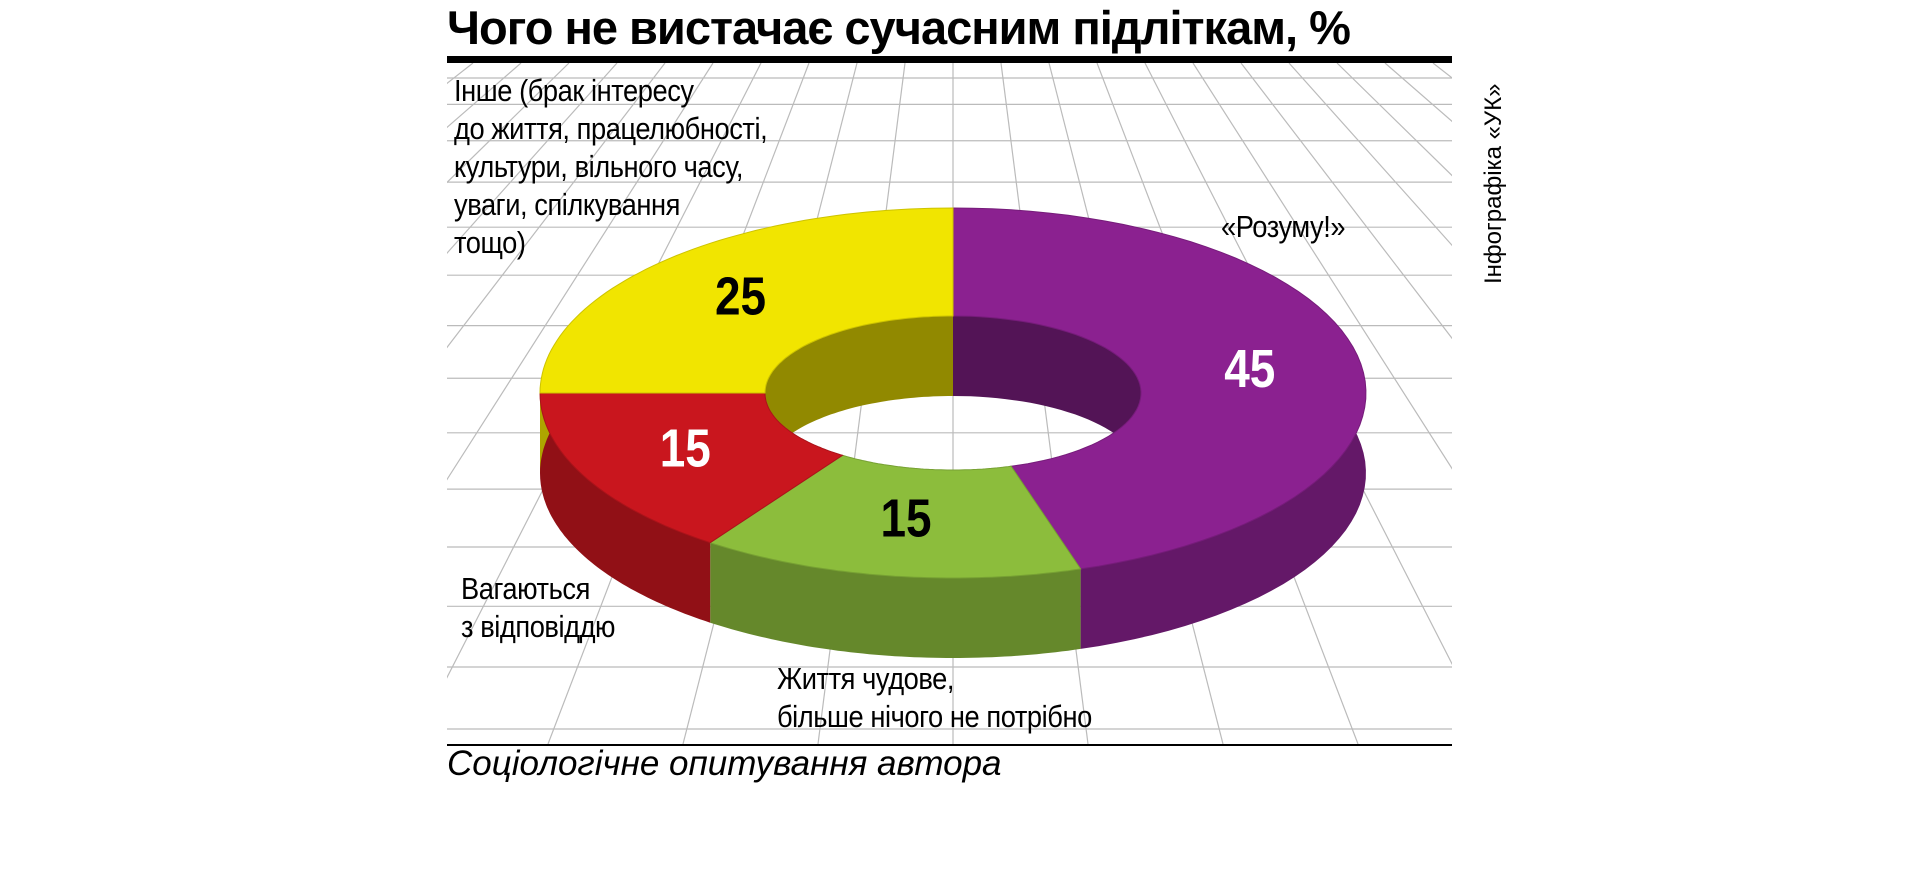 The image size is (1916, 895). What do you see at coordinates (1249, 368) in the screenshot?
I see `data-label: 45` at bounding box center [1249, 368].